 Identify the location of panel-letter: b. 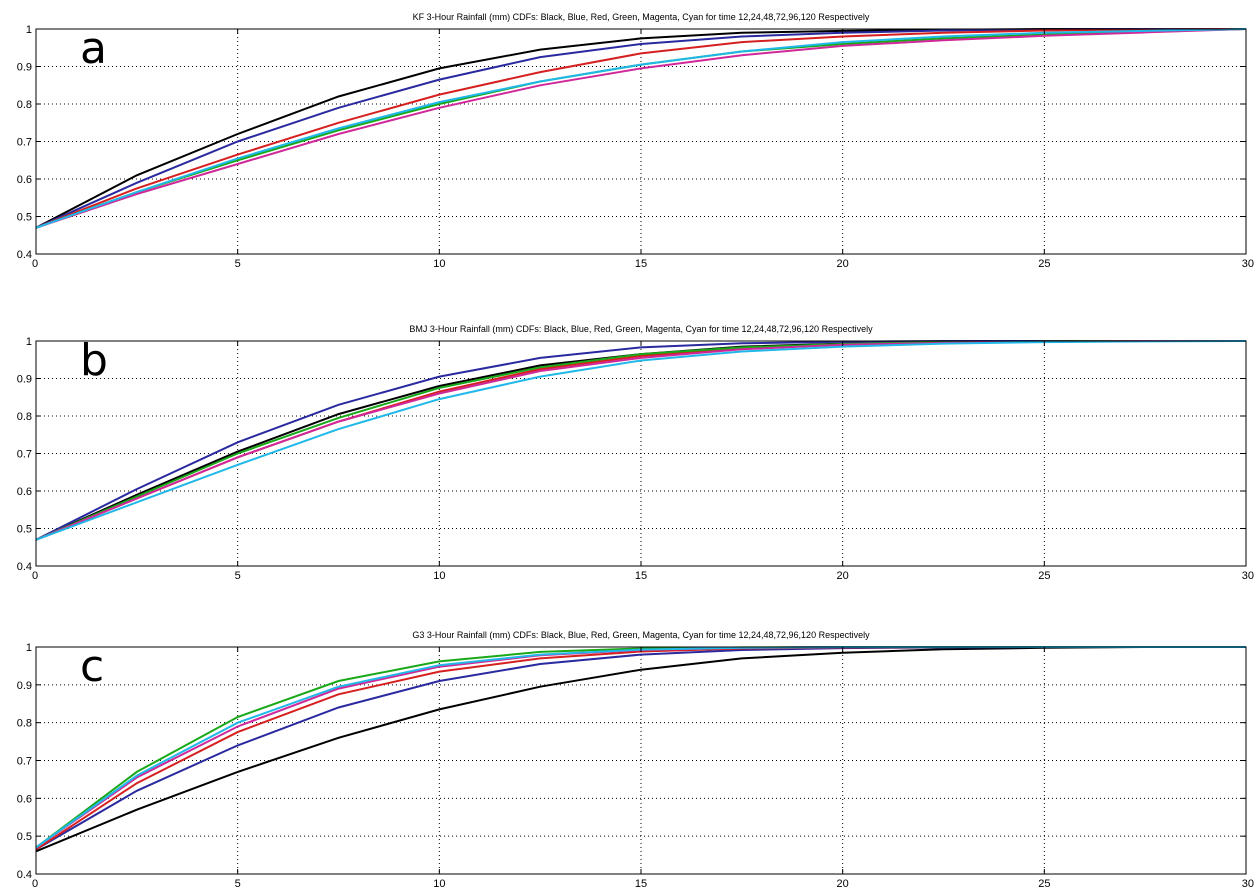
(94, 360).